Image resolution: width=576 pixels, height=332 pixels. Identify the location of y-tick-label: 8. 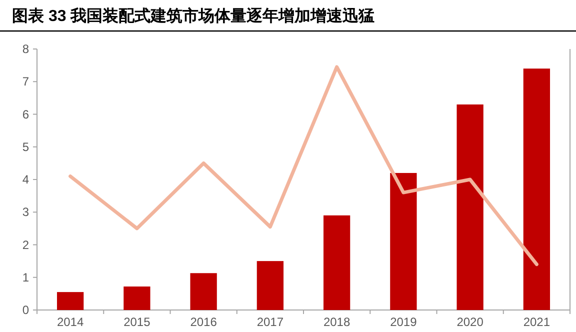
(26, 49).